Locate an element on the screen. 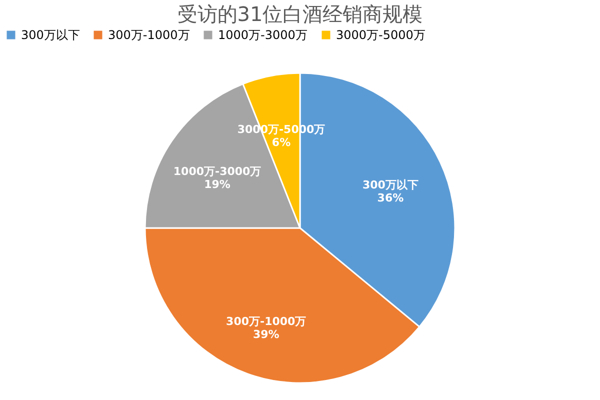 This screenshot has width=600, height=400. chart-title: 受访的31位白酒经销商规模 is located at coordinates (300, 14).